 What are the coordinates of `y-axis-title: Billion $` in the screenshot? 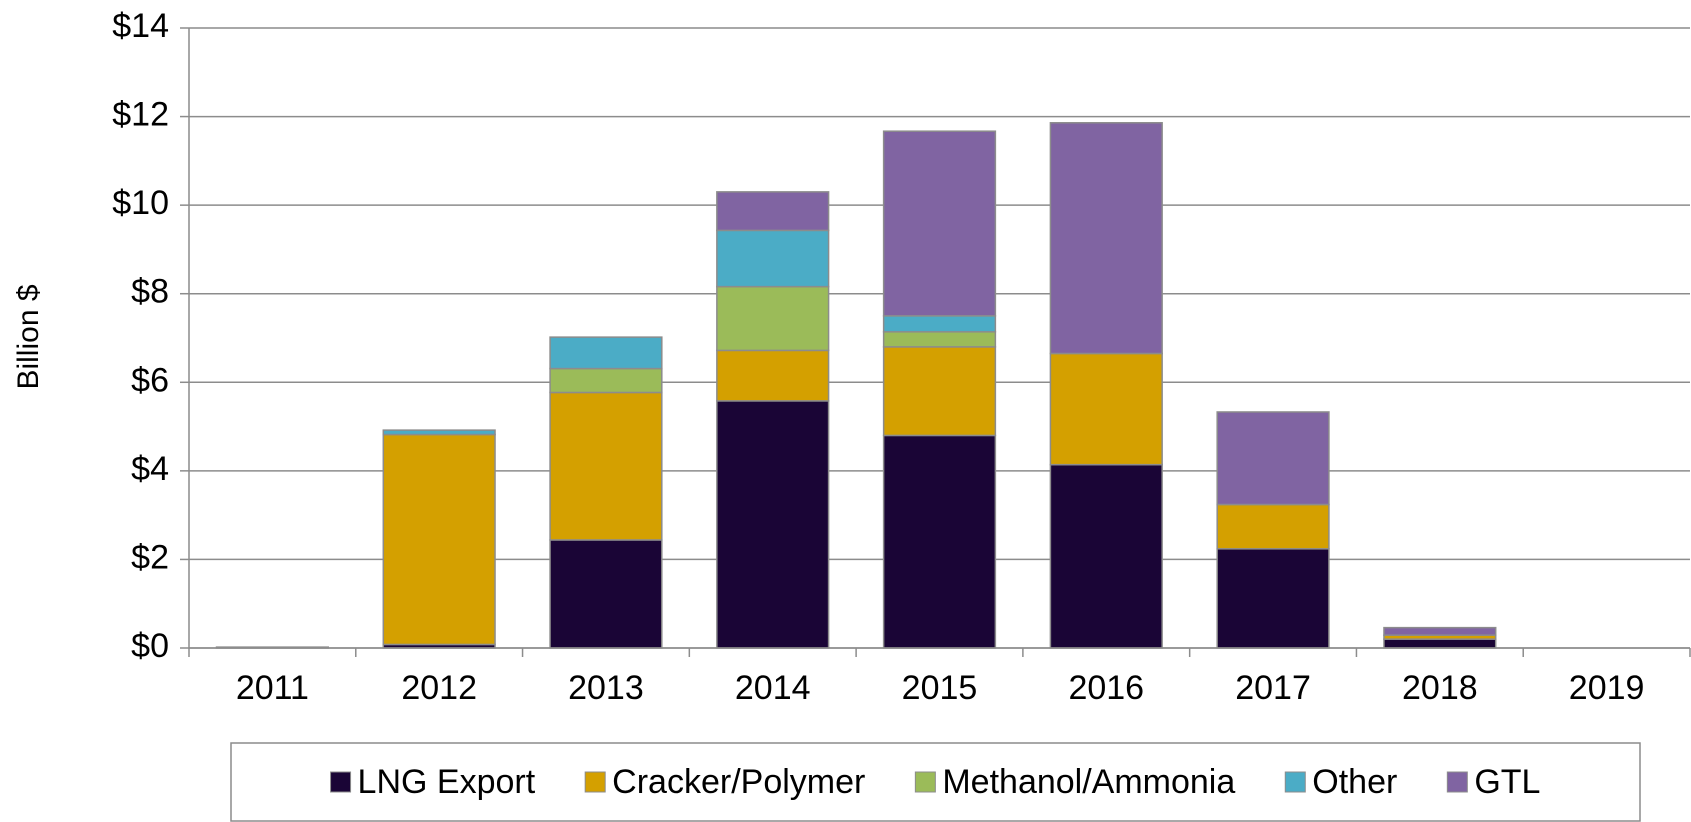 It's located at (28, 336).